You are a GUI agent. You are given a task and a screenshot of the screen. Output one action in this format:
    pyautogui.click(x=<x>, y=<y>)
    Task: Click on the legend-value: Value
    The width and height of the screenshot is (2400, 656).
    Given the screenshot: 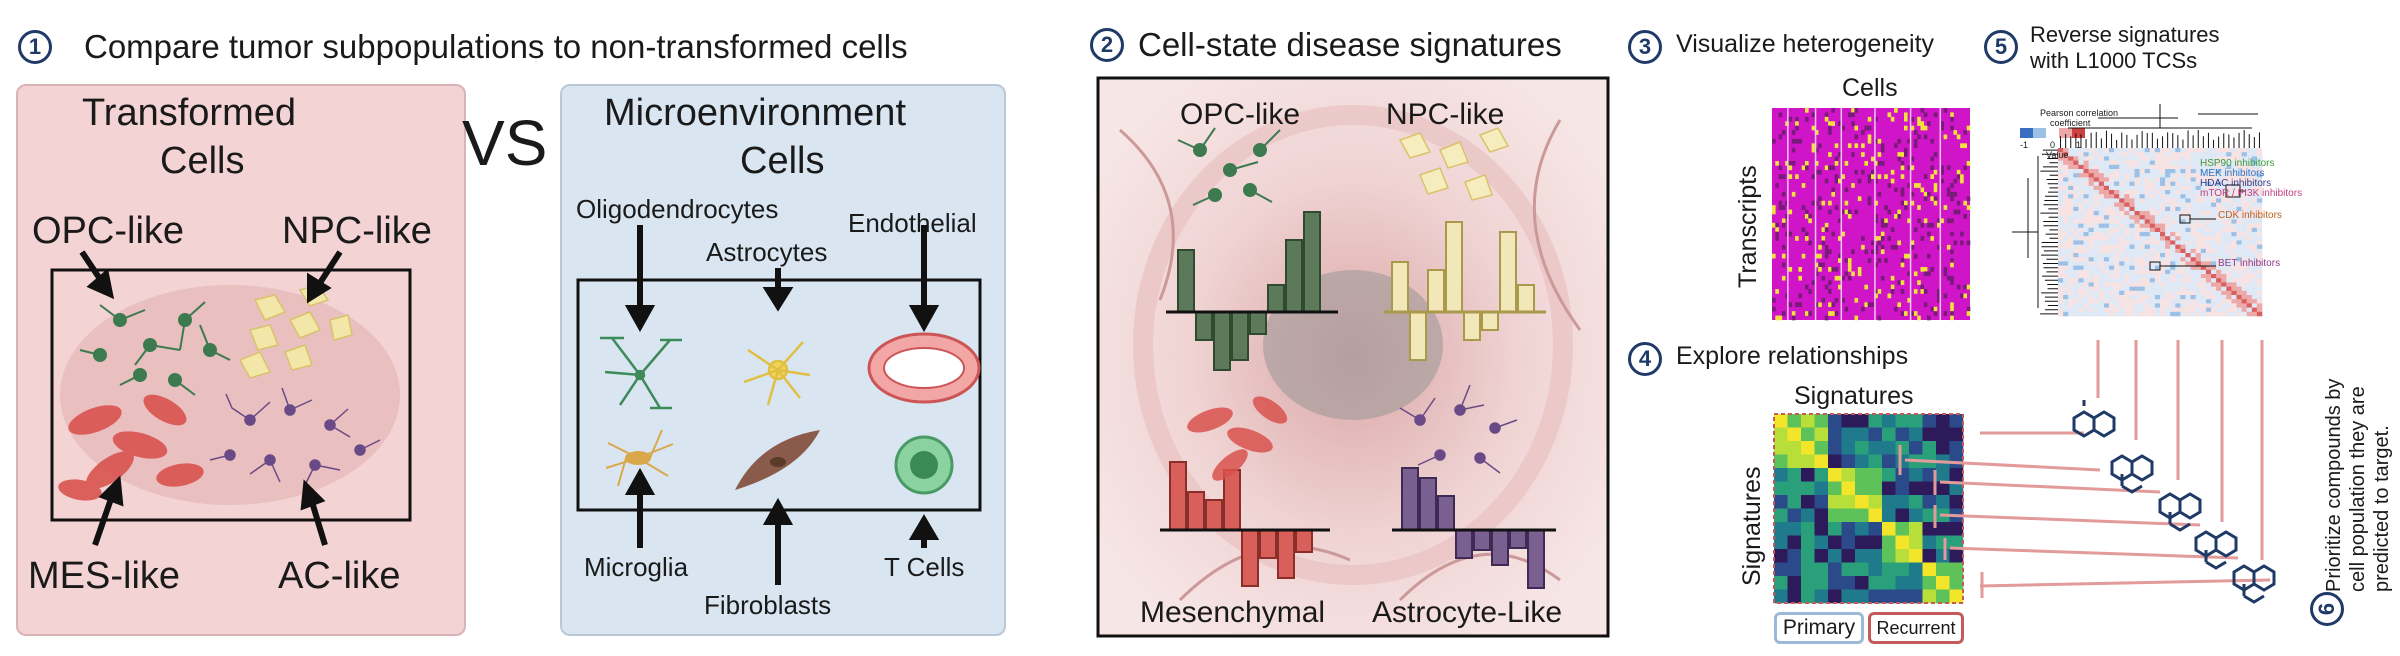 What is the action you would take?
    pyautogui.click(x=2057, y=155)
    